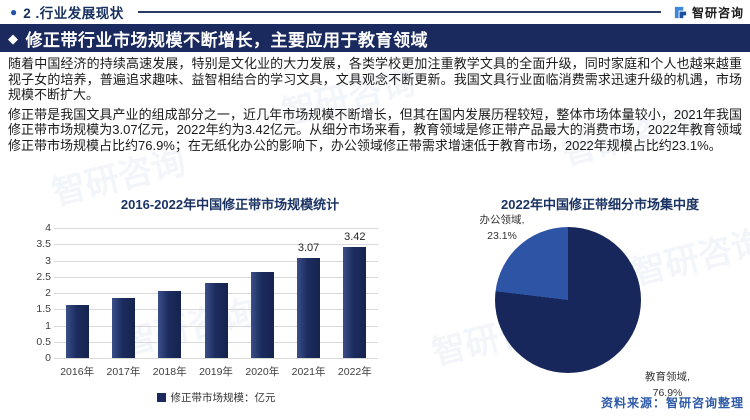 The width and height of the screenshot is (750, 420). What do you see at coordinates (502, 228) in the screenshot?
I see `pie-label-office: 办公领域, 23.1%` at bounding box center [502, 228].